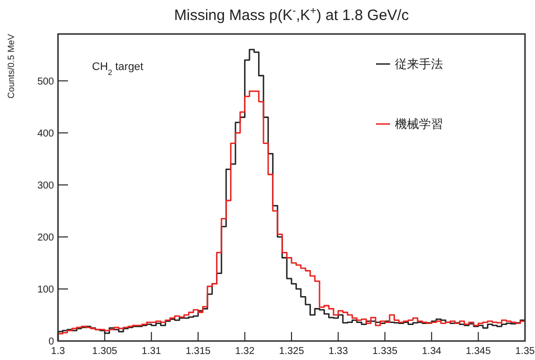 The height and width of the screenshot is (360, 535). Describe the element at coordinates (525, 351) in the screenshot. I see `x-tick-label: 1.35` at that location.